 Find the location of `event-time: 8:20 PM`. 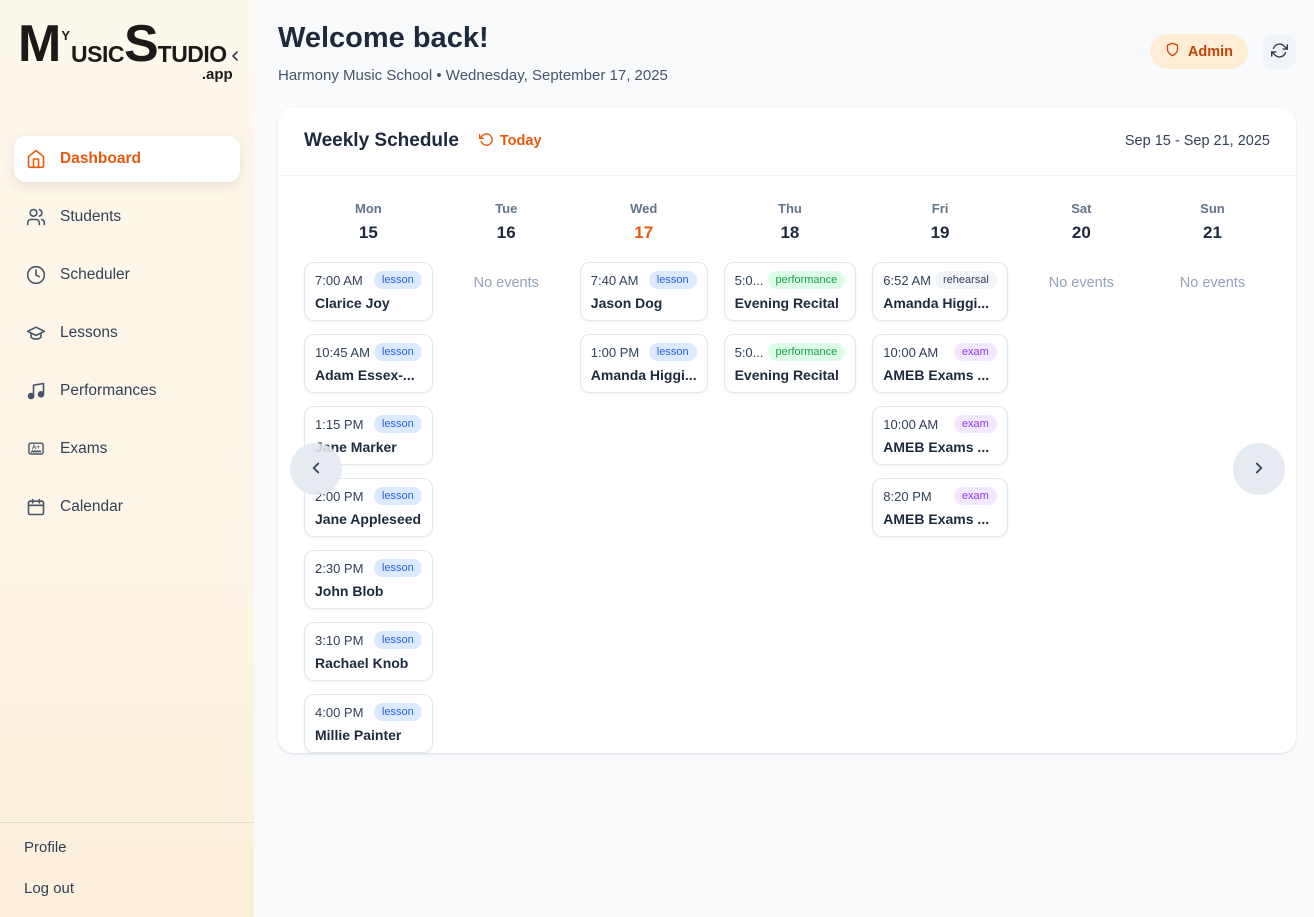

event-time: 8:20 PM is located at coordinates (907, 496).